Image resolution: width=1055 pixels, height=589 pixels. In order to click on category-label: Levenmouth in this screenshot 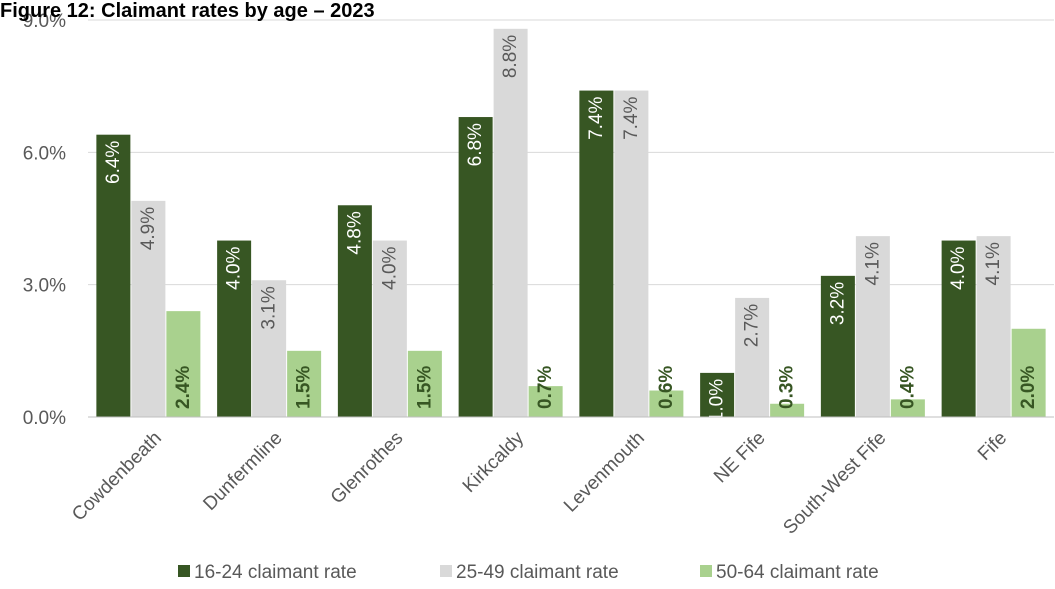, I will do `click(604, 472)`.